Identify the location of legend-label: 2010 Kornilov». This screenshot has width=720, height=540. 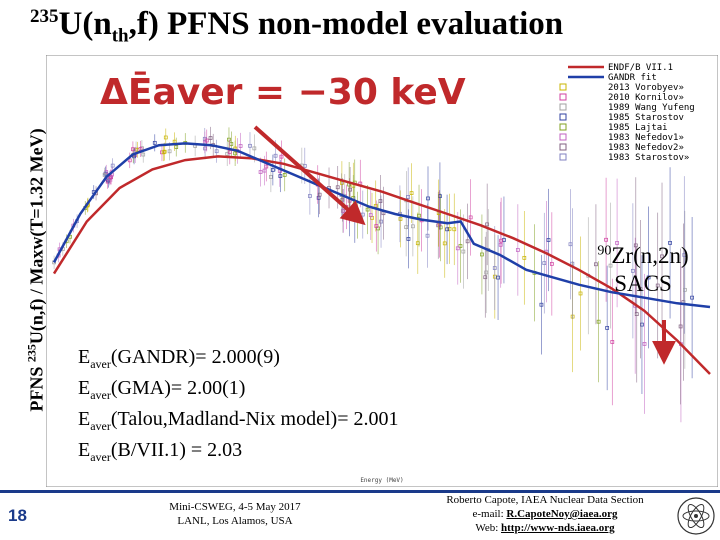
(646, 98).